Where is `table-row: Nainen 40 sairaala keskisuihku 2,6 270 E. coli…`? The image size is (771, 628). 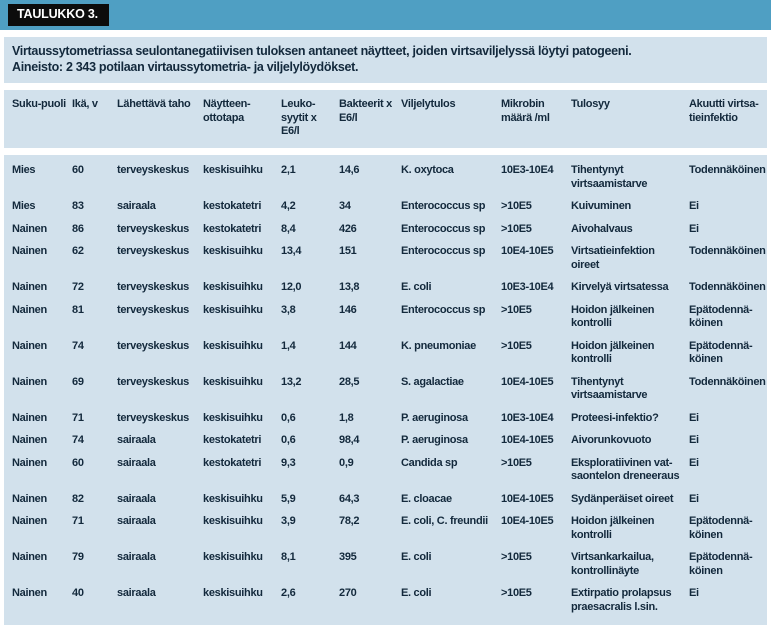
table-row: Nainen 40 sairaala keskisuihku 2,6 270 E. coli… is located at coordinates (387, 601).